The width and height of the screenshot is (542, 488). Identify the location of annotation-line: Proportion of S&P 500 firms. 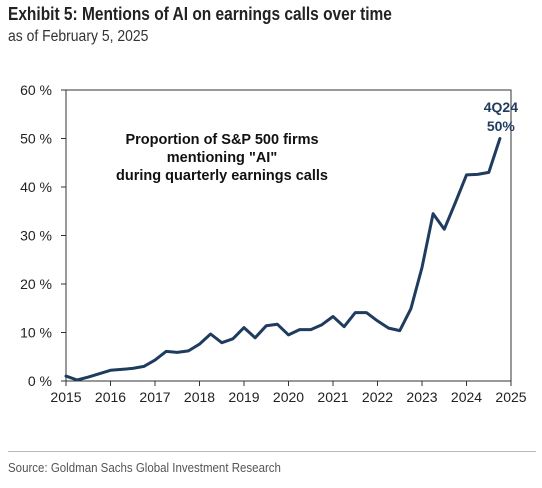
(221, 140).